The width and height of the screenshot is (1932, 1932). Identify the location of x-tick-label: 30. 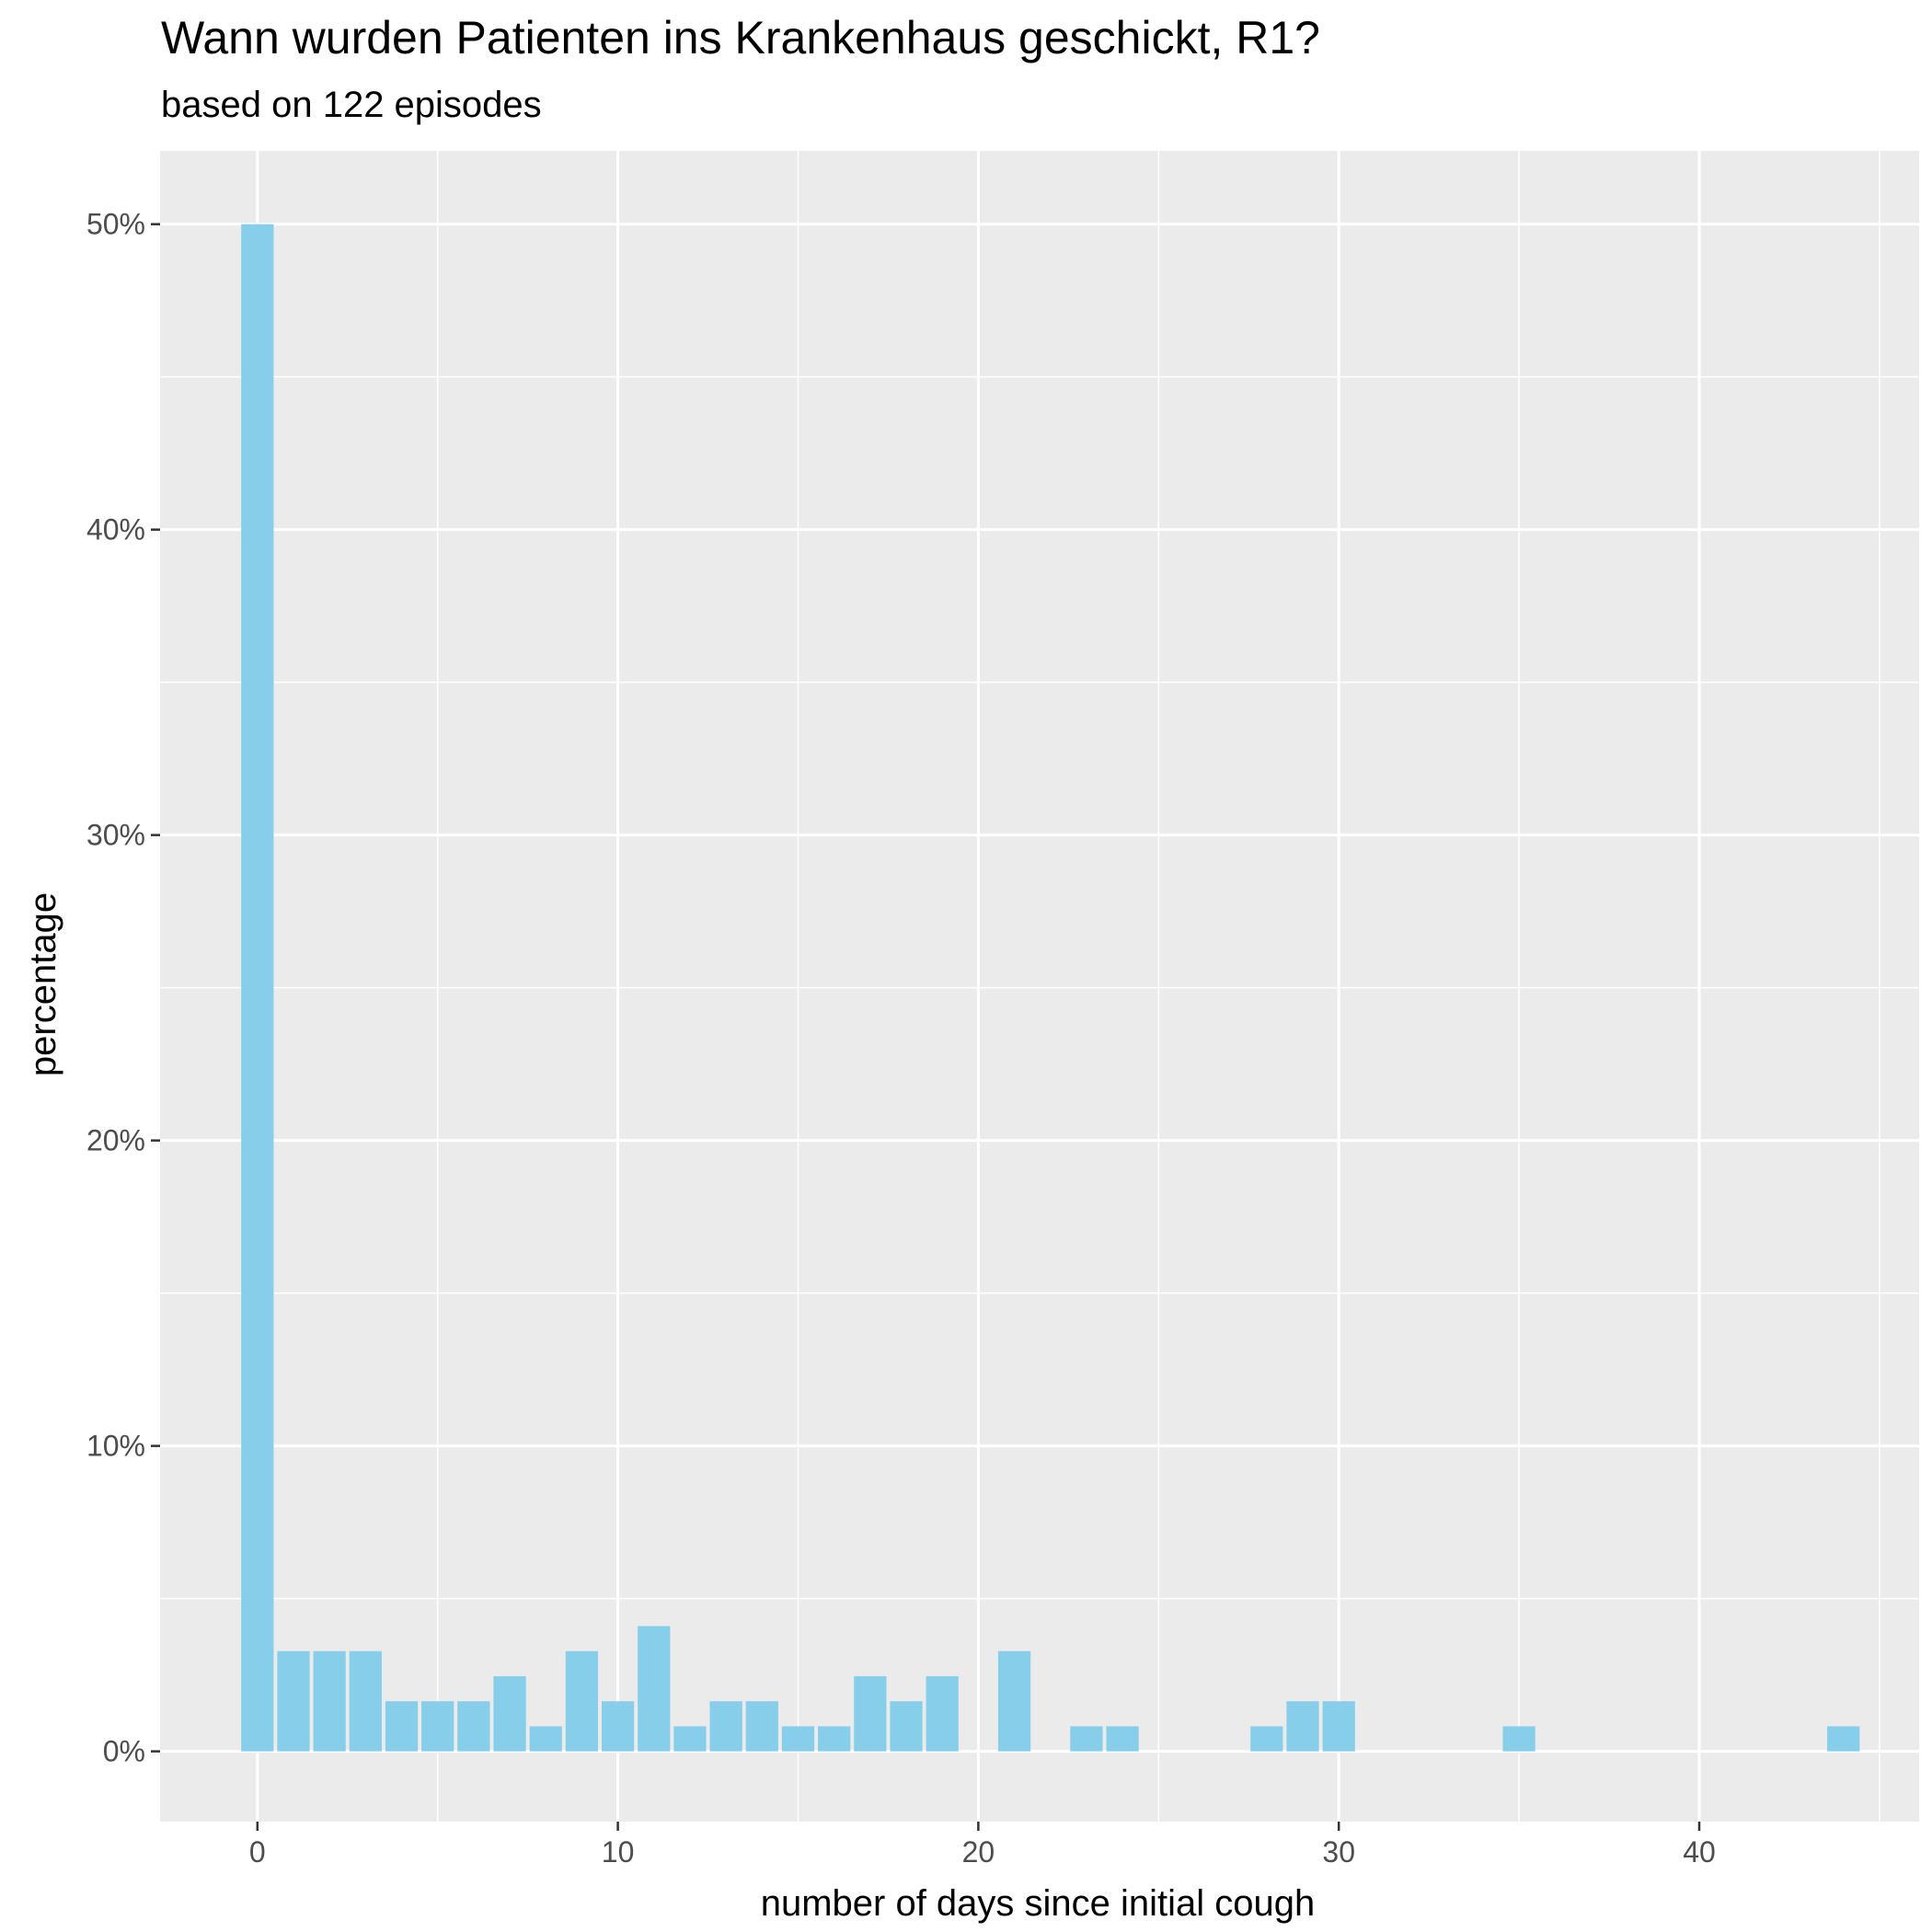
(1338, 1852).